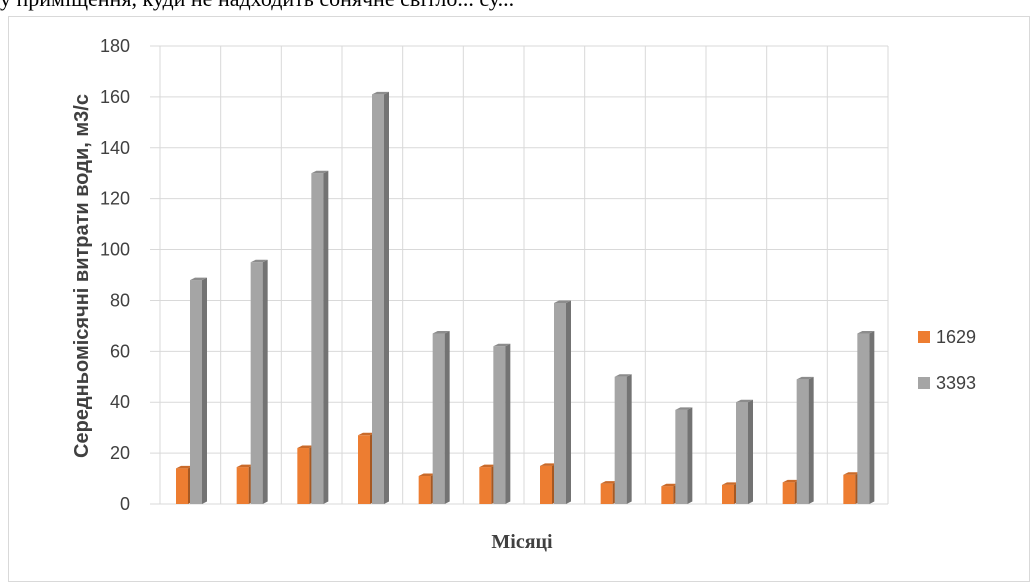  What do you see at coordinates (956, 337) in the screenshot?
I see `legend-label: 1629` at bounding box center [956, 337].